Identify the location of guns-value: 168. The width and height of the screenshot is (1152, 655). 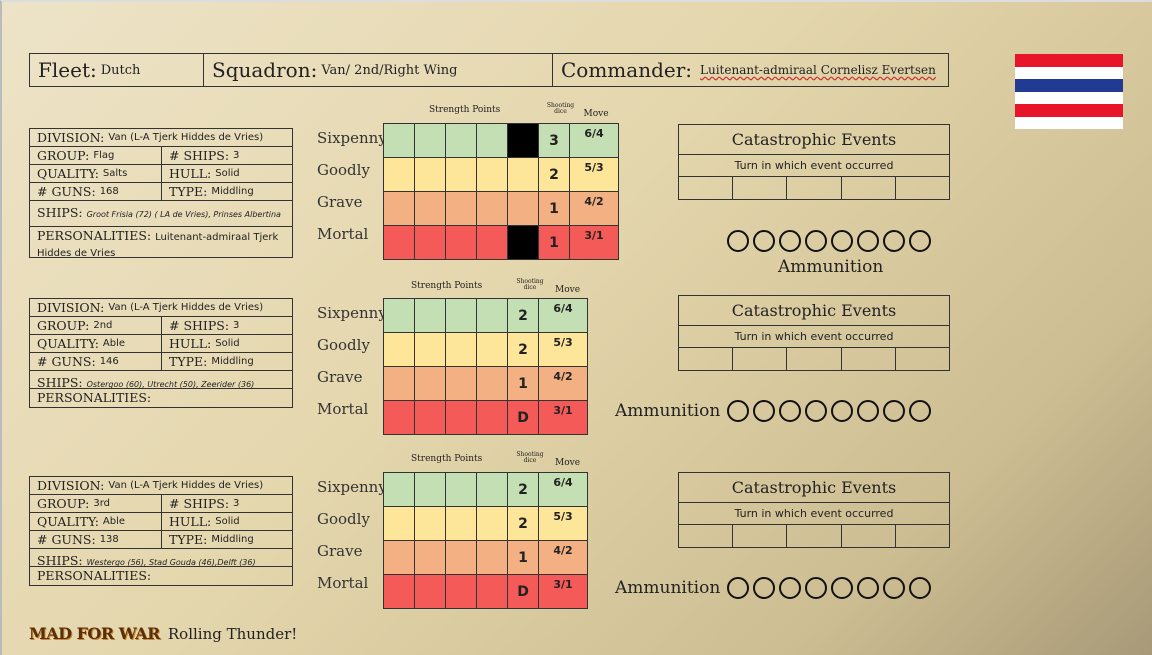
(109, 191).